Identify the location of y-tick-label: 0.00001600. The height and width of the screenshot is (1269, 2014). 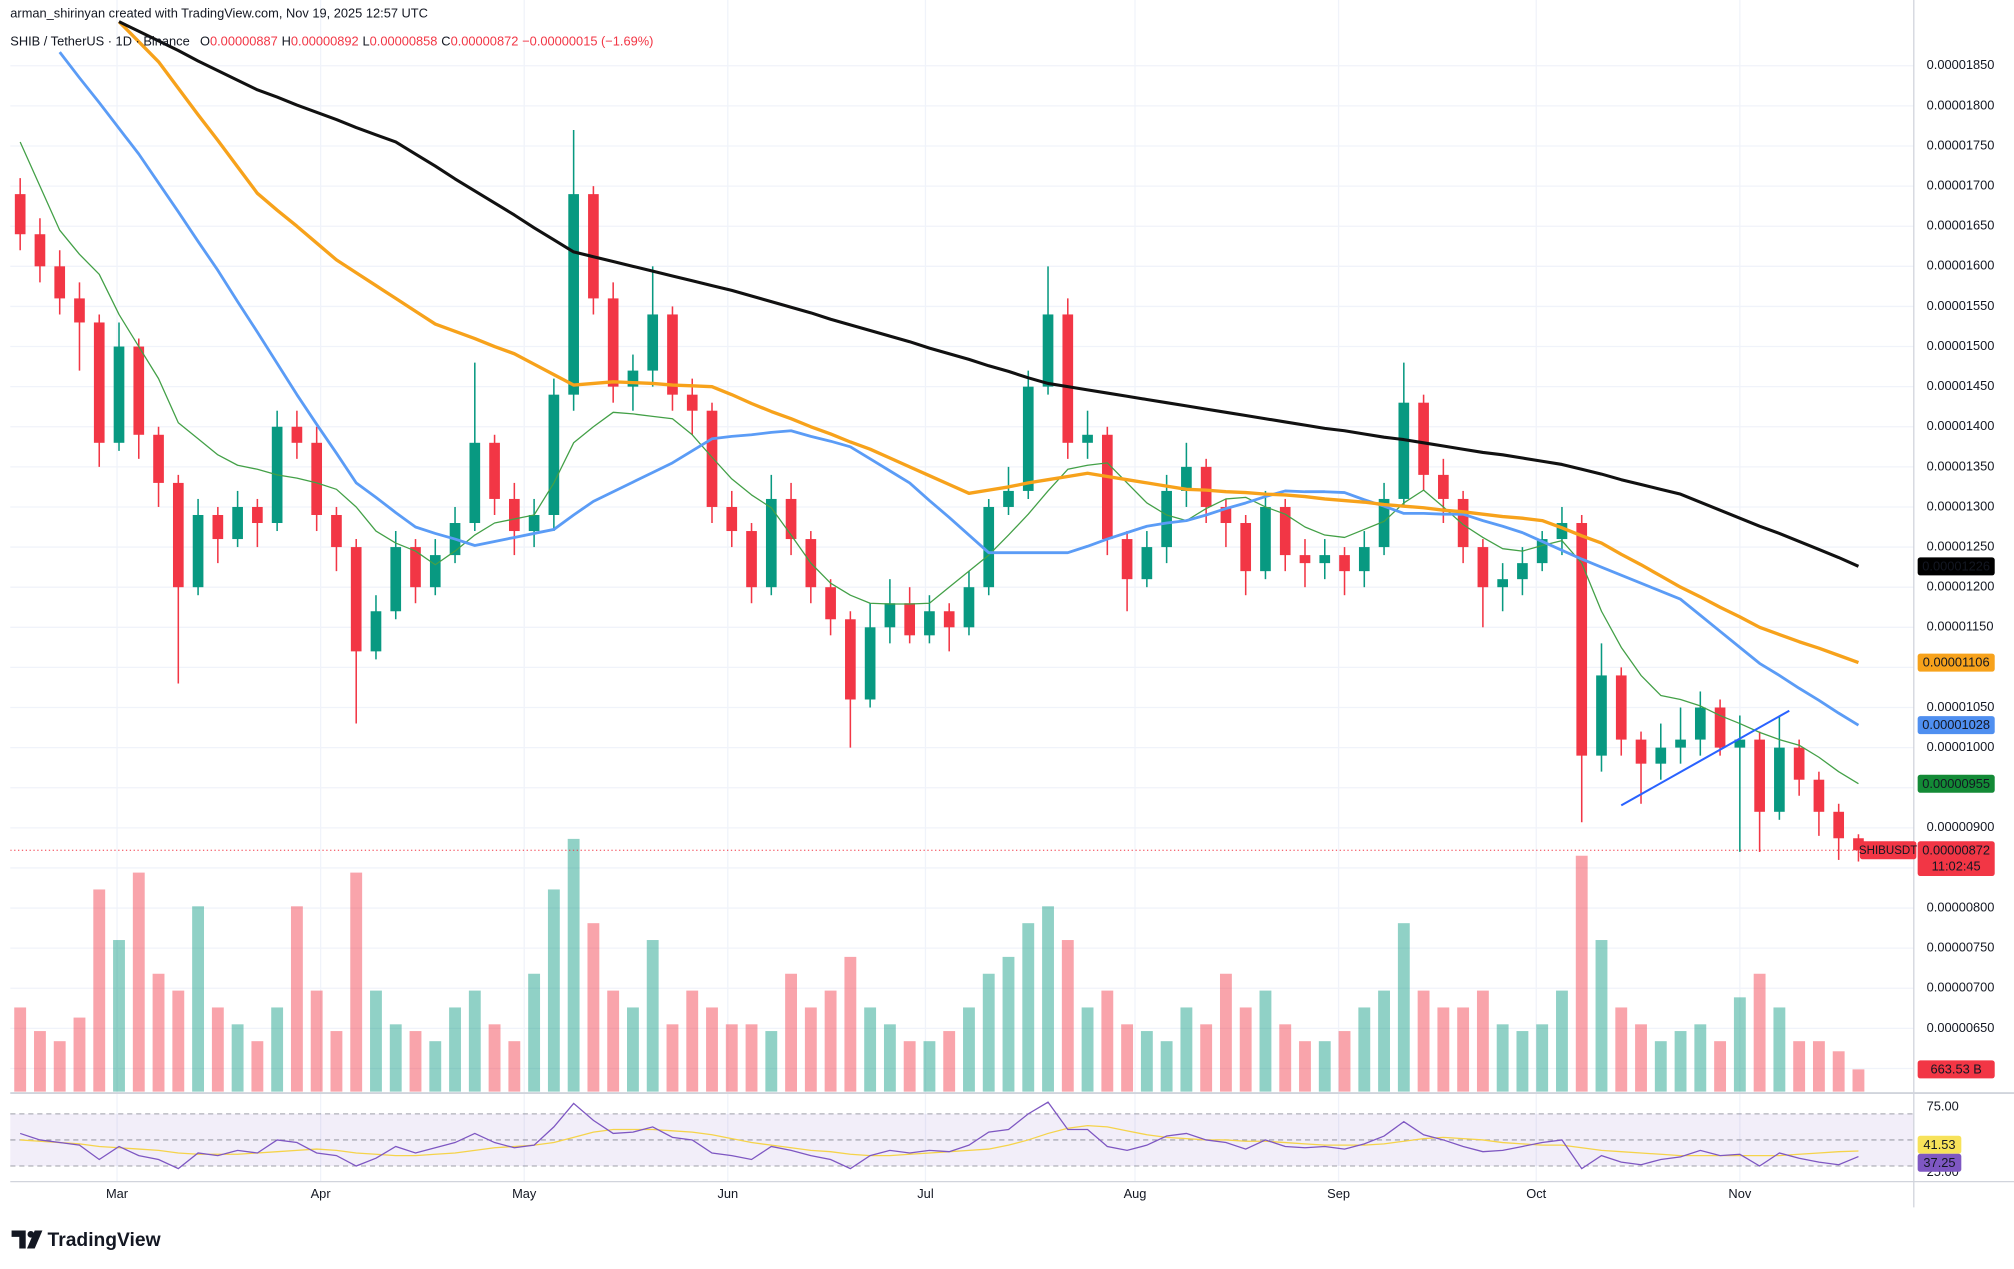
(1961, 265).